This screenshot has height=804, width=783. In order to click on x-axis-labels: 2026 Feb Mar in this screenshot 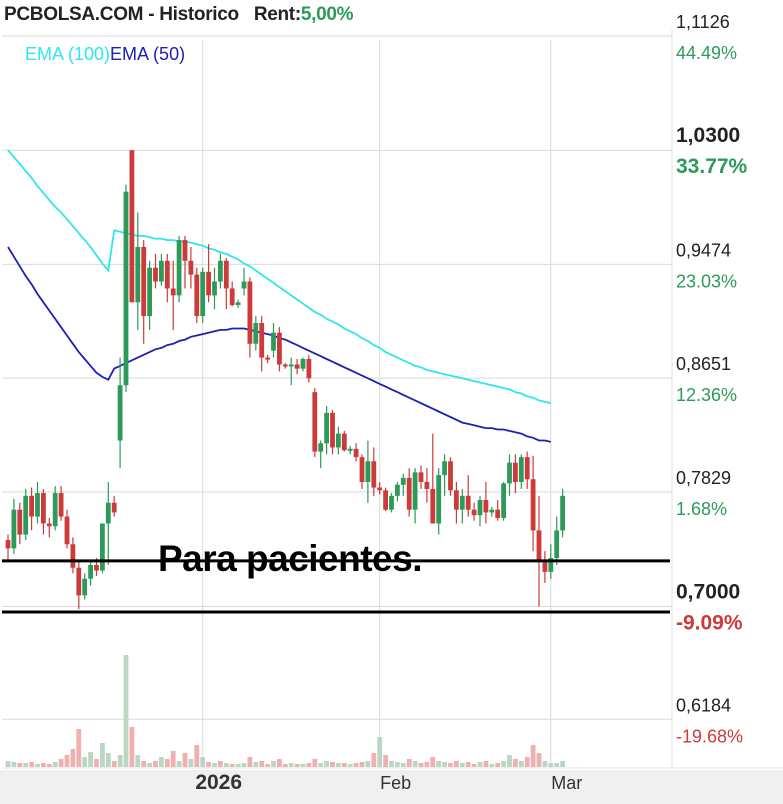, I will do `click(388, 782)`.